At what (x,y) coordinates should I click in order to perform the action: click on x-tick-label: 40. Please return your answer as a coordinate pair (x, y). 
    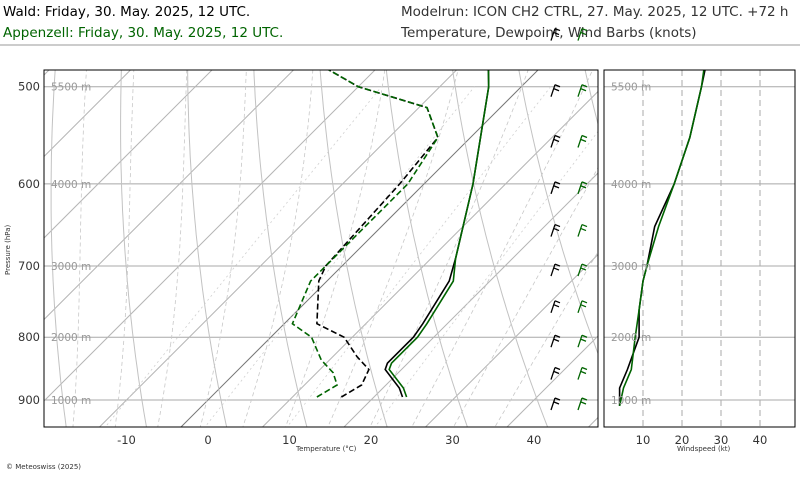
    Looking at the image, I should click on (534, 440).